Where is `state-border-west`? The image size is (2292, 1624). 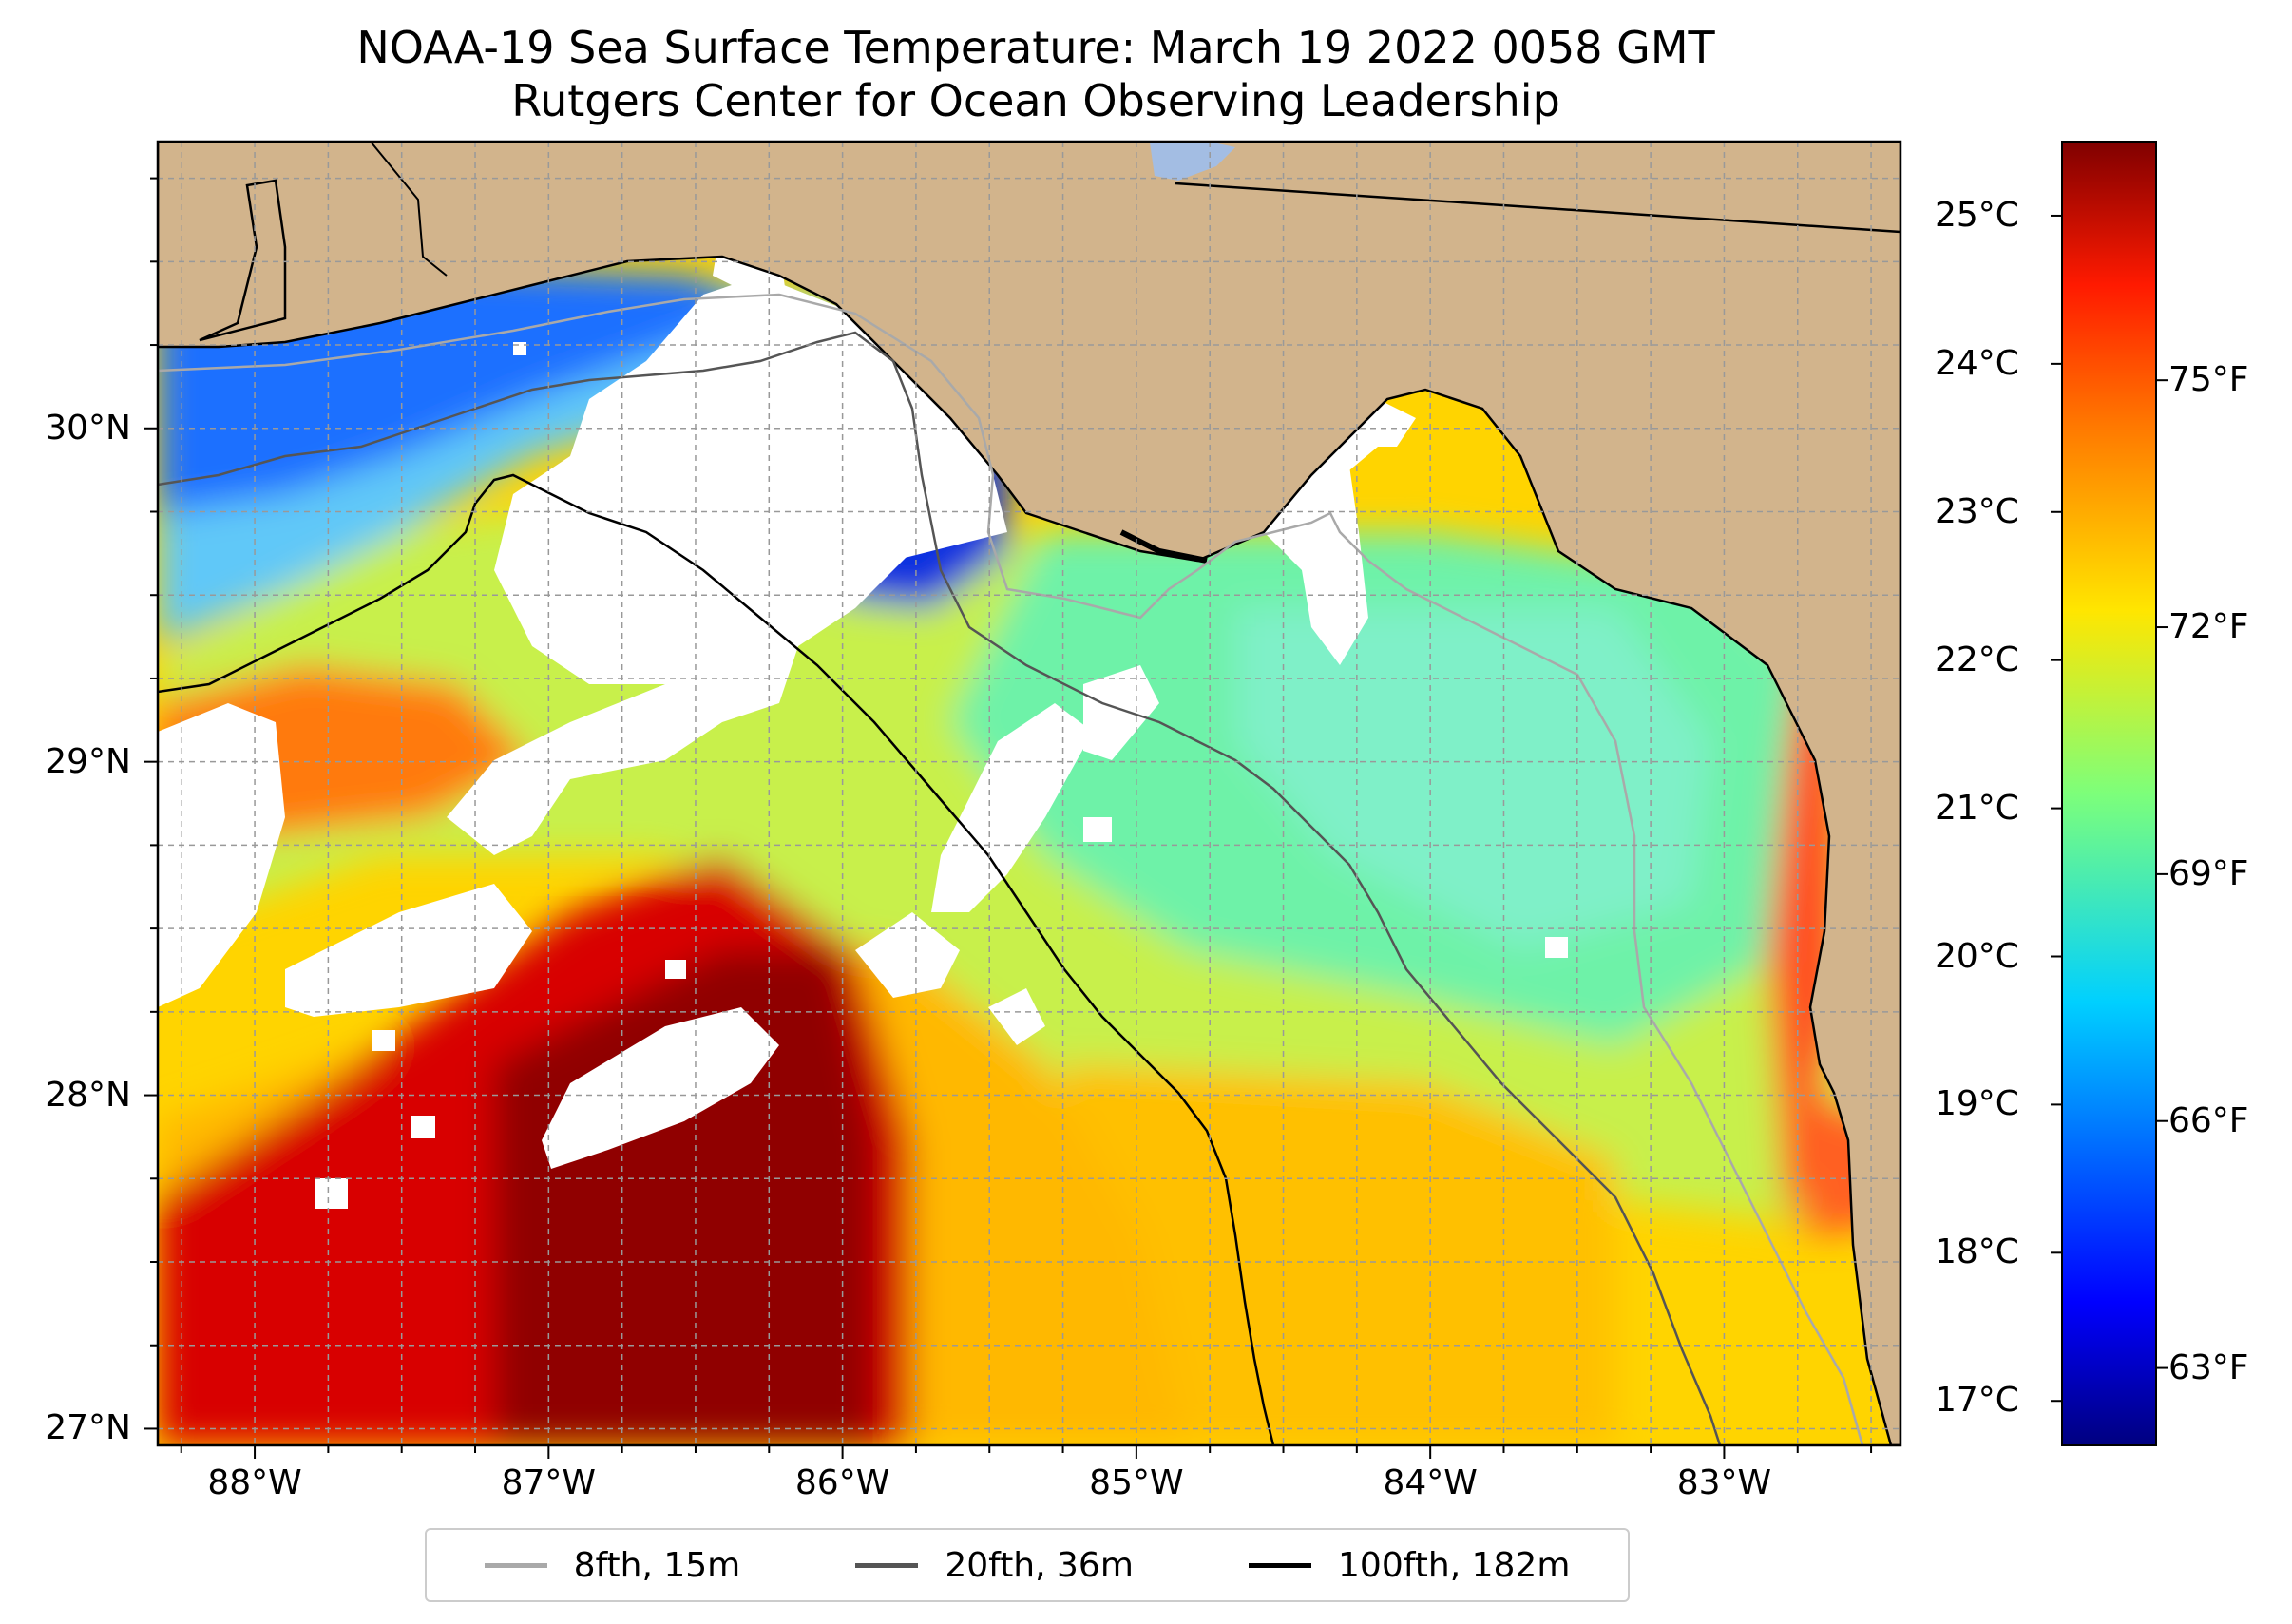 state-border-west is located at coordinates (409, 209).